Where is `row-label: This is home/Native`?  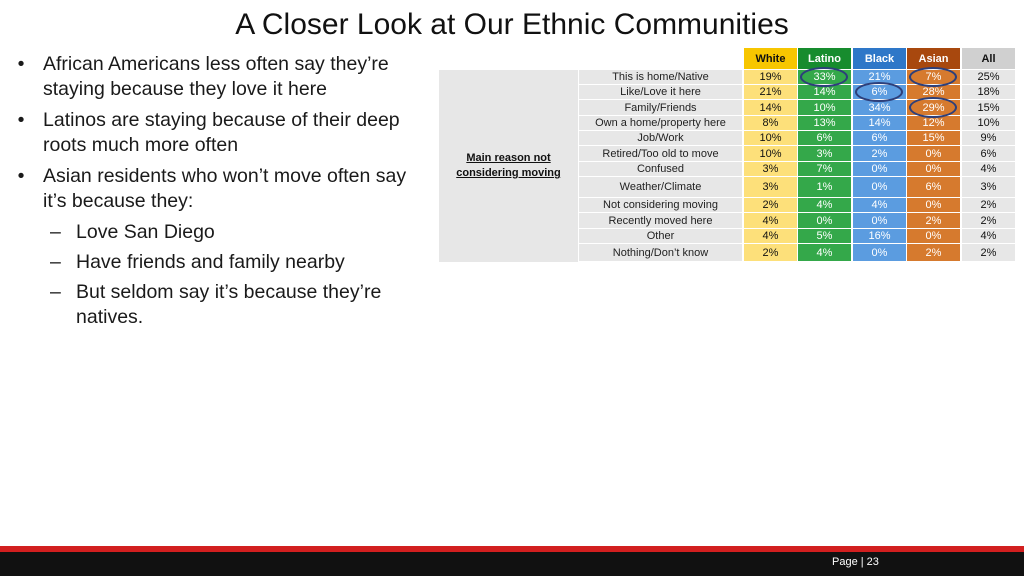 row-label: This is home/Native is located at coordinates (660, 77).